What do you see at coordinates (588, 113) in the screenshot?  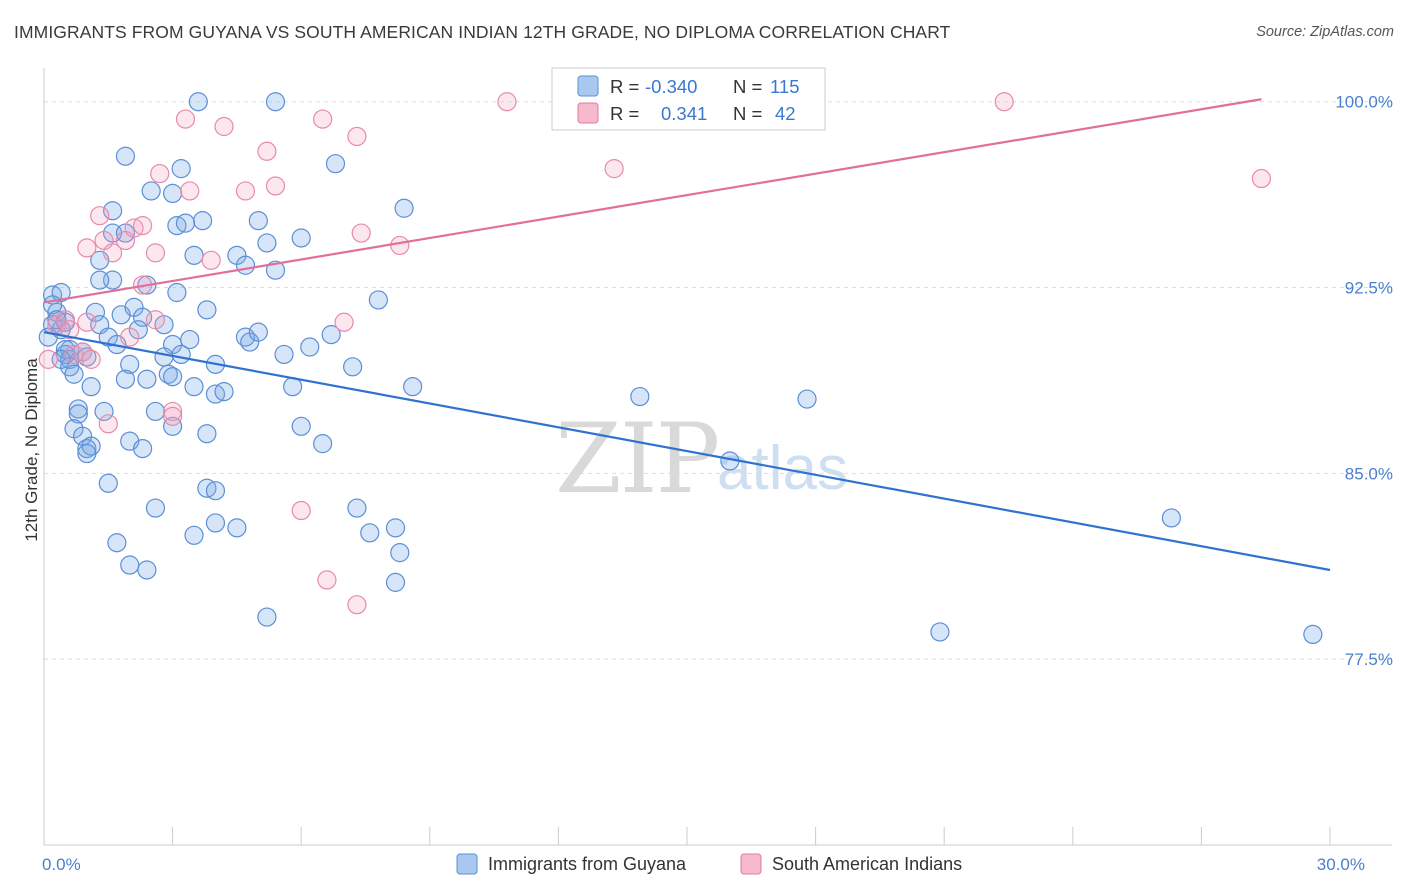 I see `legend-swatch-pink` at bounding box center [588, 113].